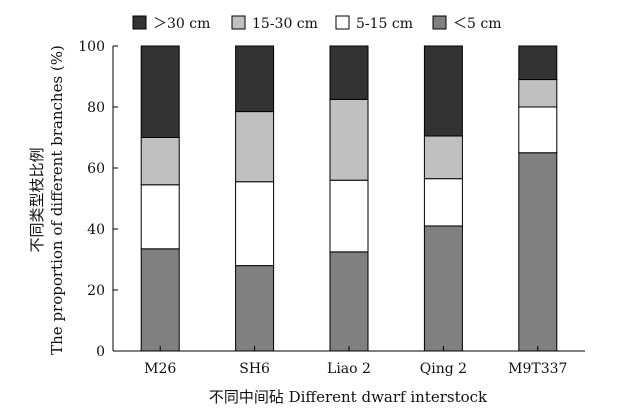 Image resolution: width=620 pixels, height=417 pixels. Describe the element at coordinates (160, 369) in the screenshot. I see `x-tick-label-m26: M26` at that location.